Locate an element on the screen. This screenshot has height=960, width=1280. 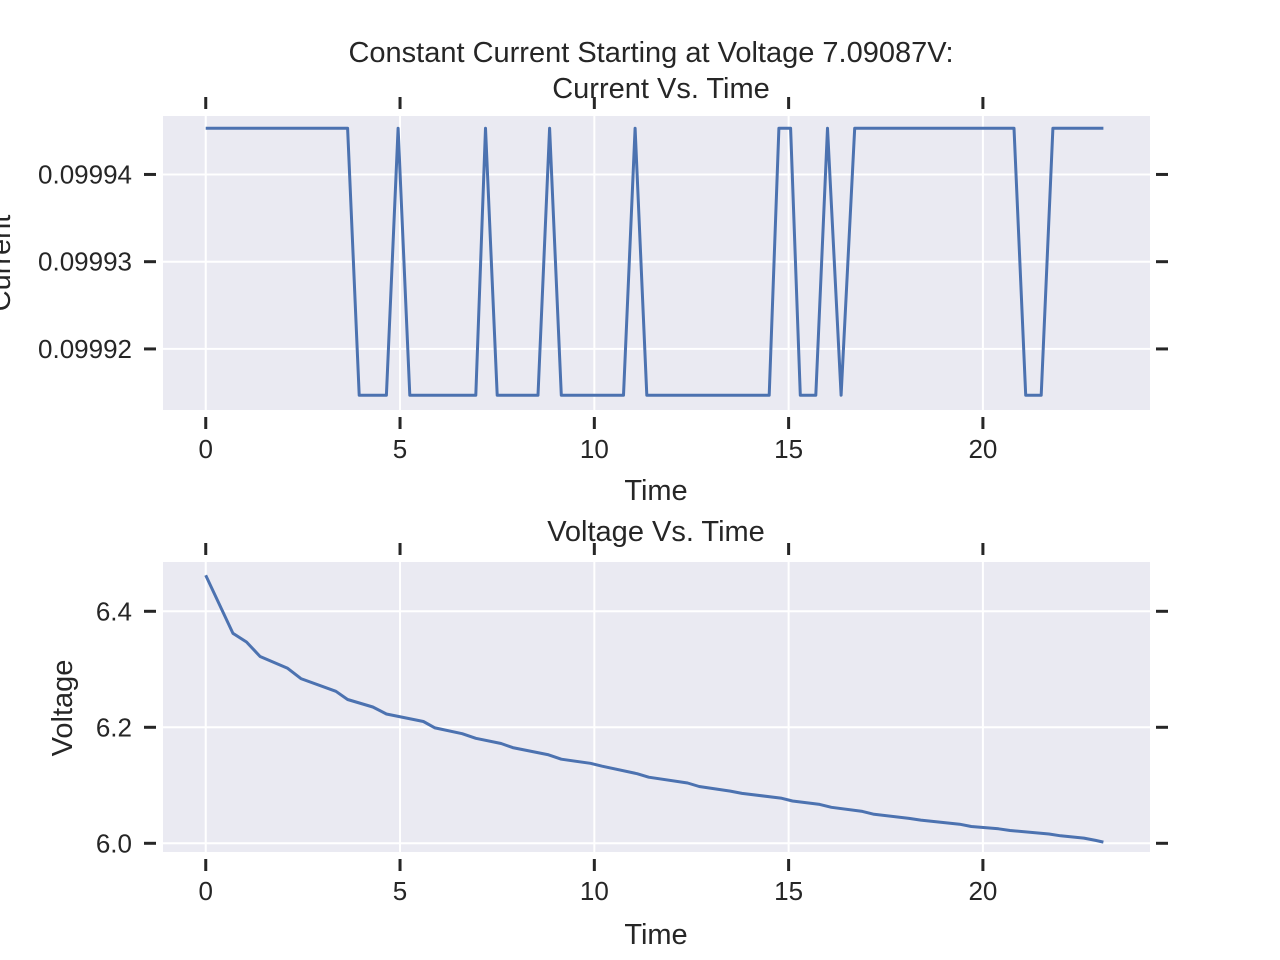
current-x-tick-label: 0 is located at coordinates (206, 449).